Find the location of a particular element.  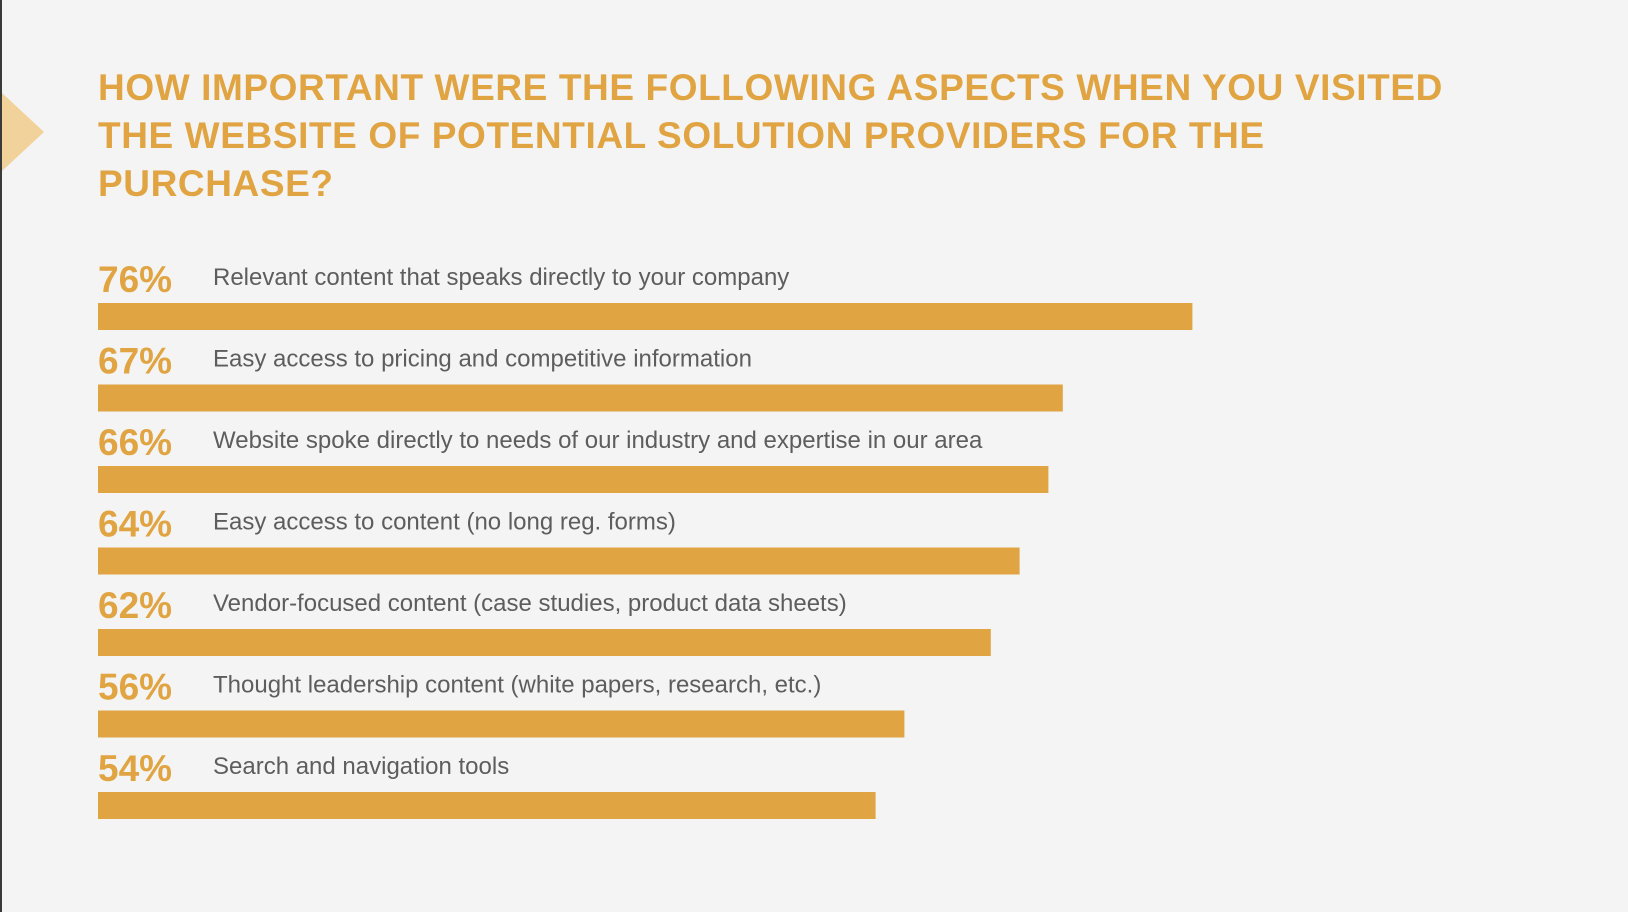

value-label: 54% is located at coordinates (135, 768).